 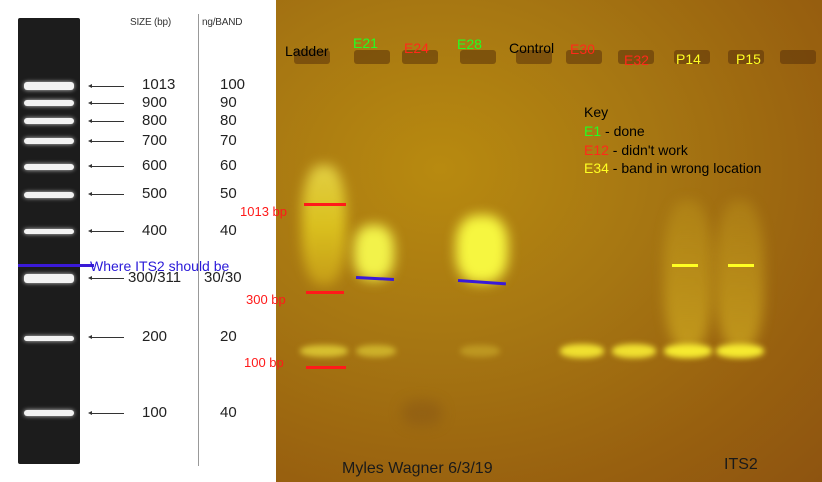 I want to click on bp-label-300: 300 bp, so click(x=266, y=299).